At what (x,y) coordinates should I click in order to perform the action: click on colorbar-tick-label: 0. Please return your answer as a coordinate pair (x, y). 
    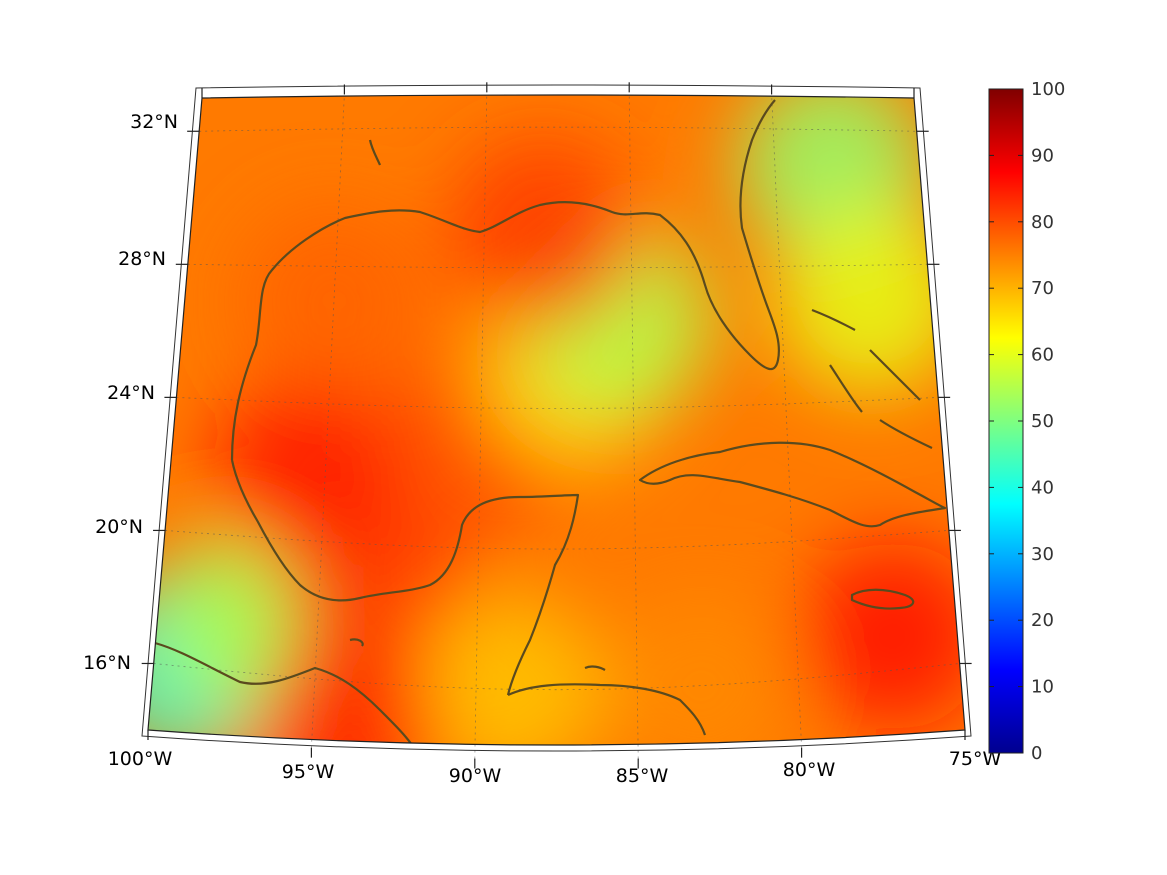
    Looking at the image, I should click on (1036, 753).